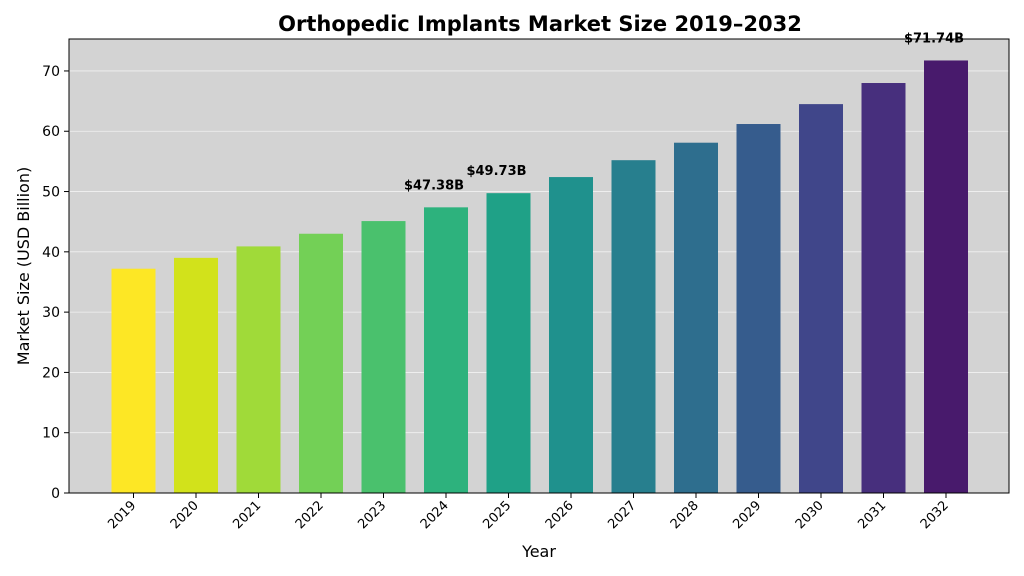  I want to click on y-tick-label: 20, so click(51, 373).